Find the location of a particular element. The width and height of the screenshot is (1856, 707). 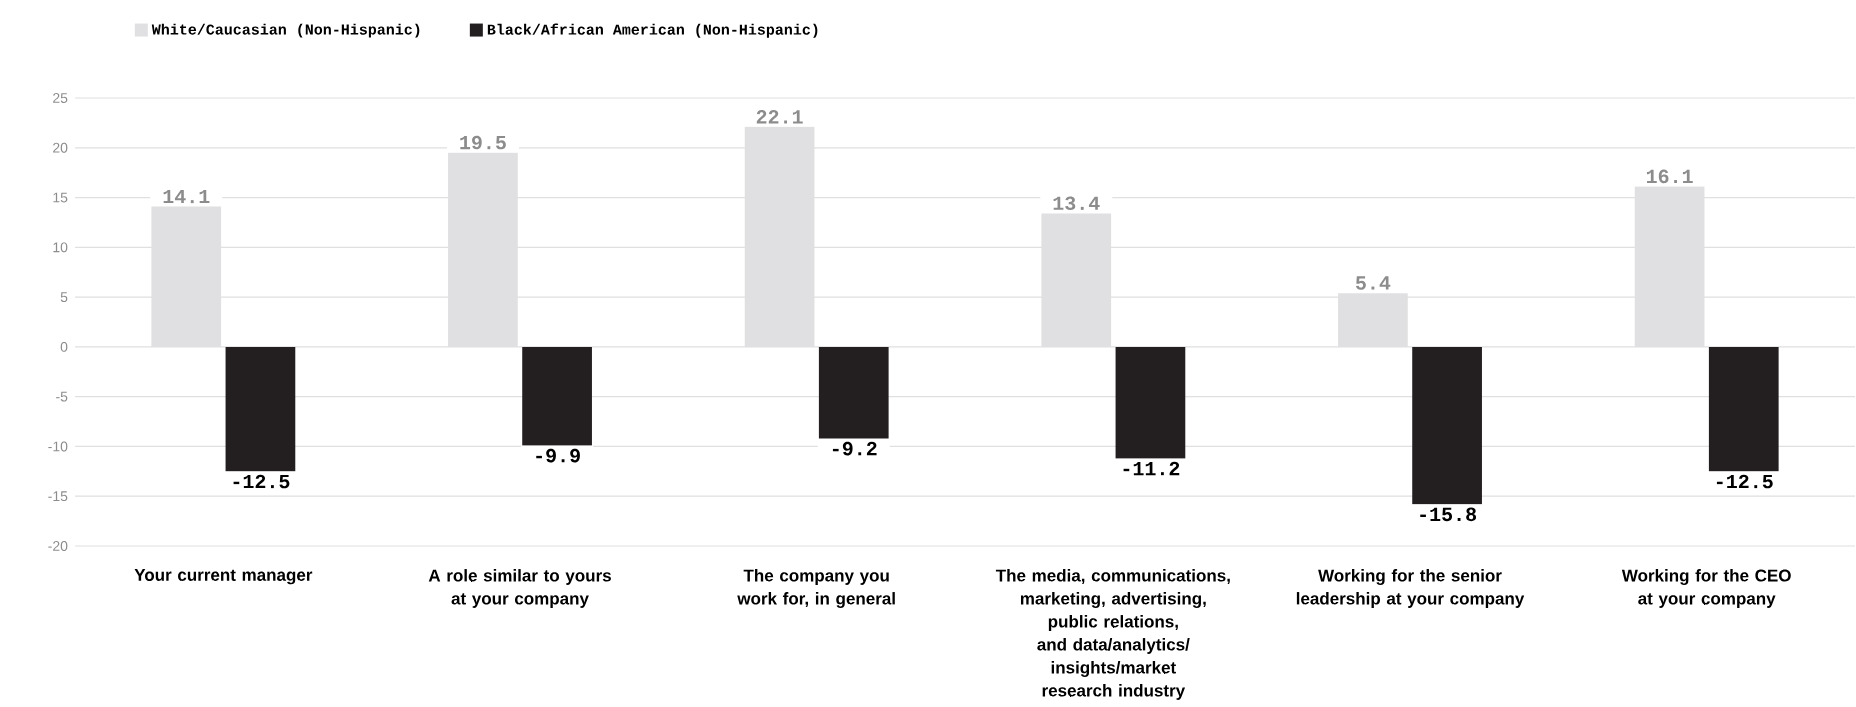

y-tick-label: 25 is located at coordinates (60, 98).